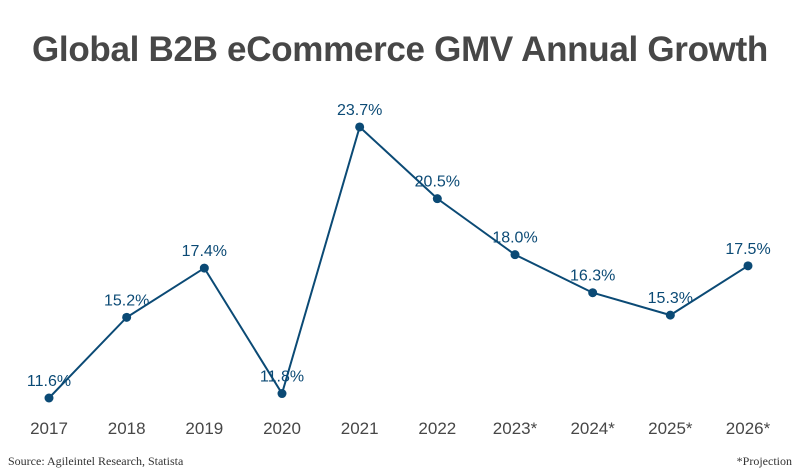 The image size is (800, 475). I want to click on x-tick-label: 2025*, so click(670, 428).